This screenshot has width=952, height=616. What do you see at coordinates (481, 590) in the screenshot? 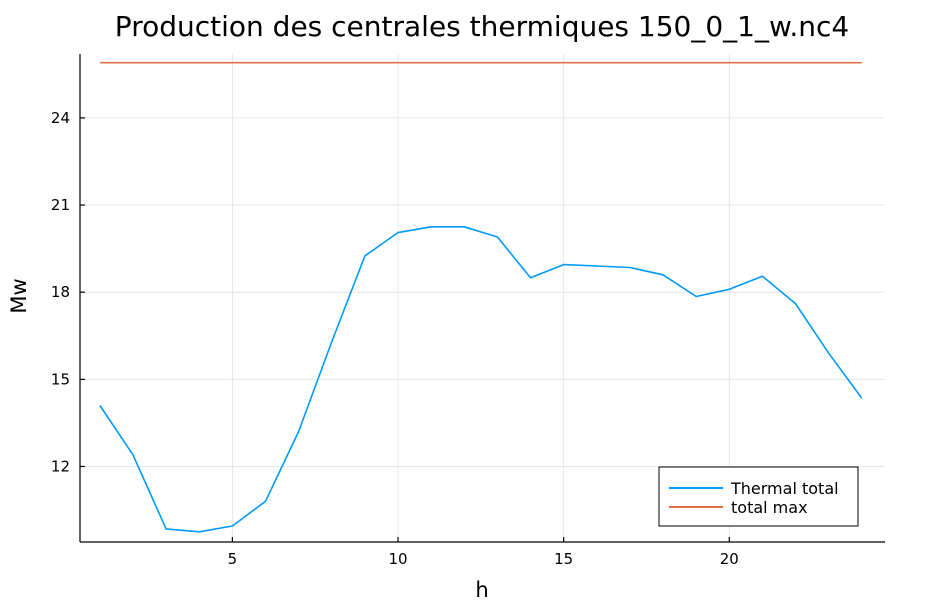
I see `x-axis-label: h` at bounding box center [481, 590].